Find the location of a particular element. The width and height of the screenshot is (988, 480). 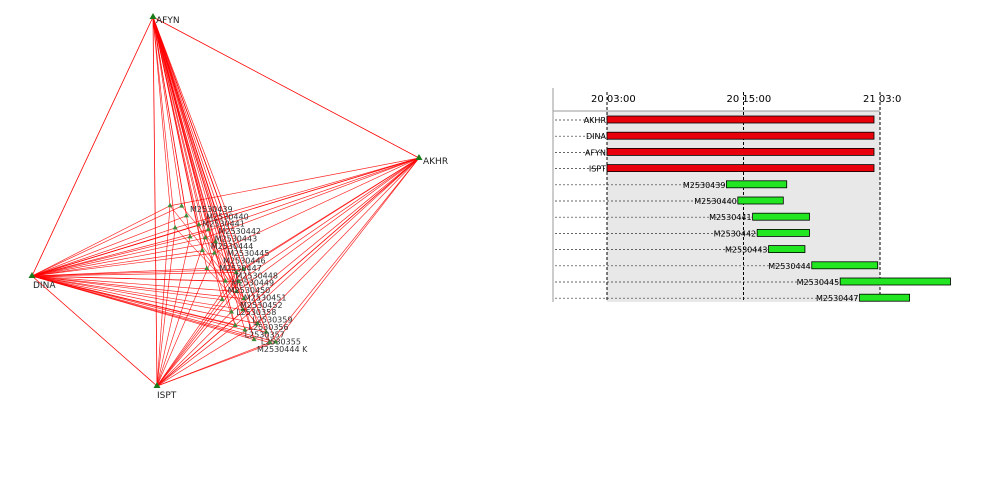

station-label-dina: DINA is located at coordinates (44, 286).